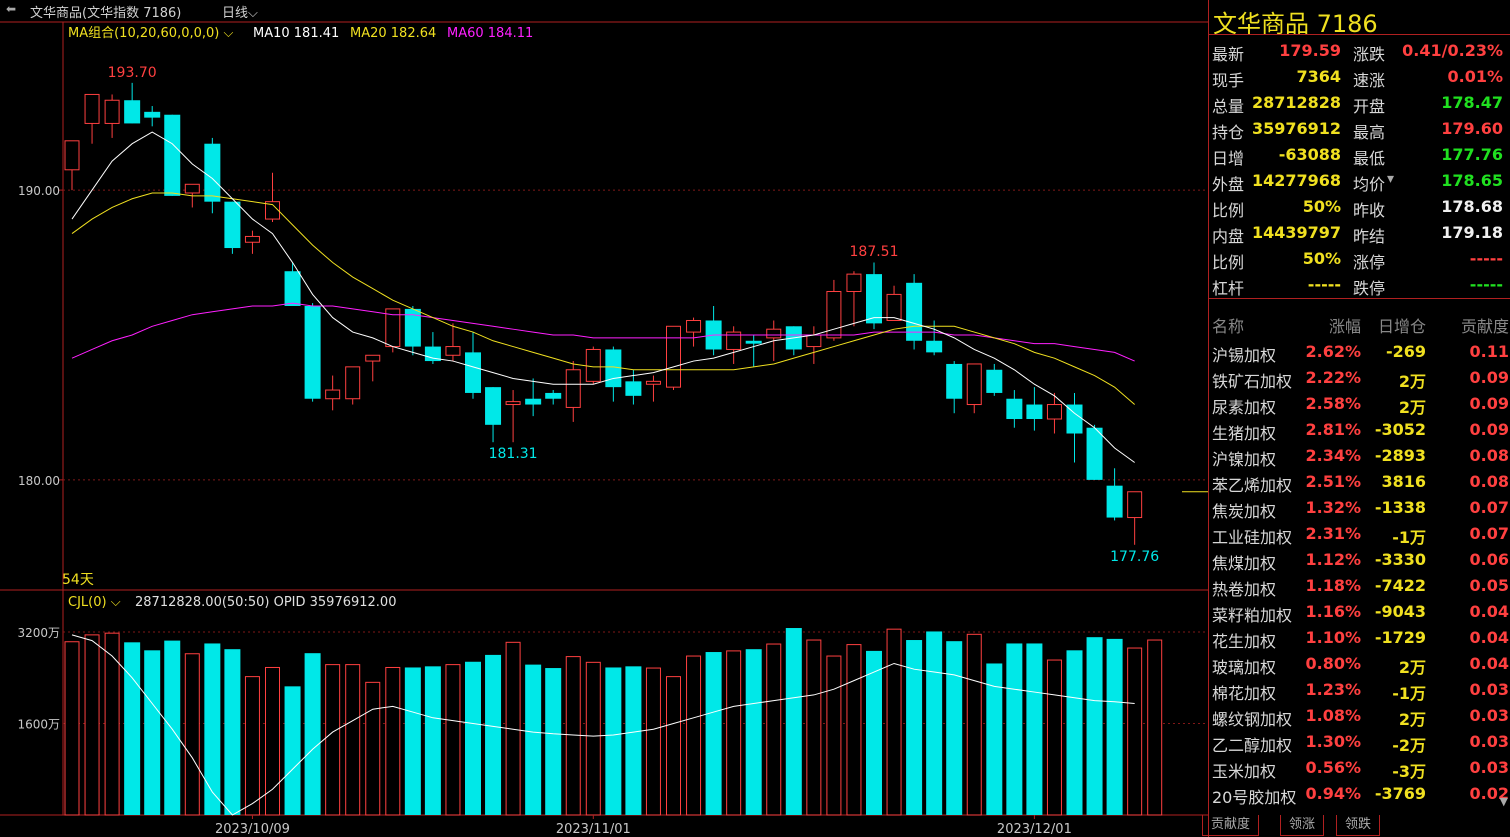  Describe the element at coordinates (1489, 741) in the screenshot. I see `contrib-contribution: 0.03` at that location.